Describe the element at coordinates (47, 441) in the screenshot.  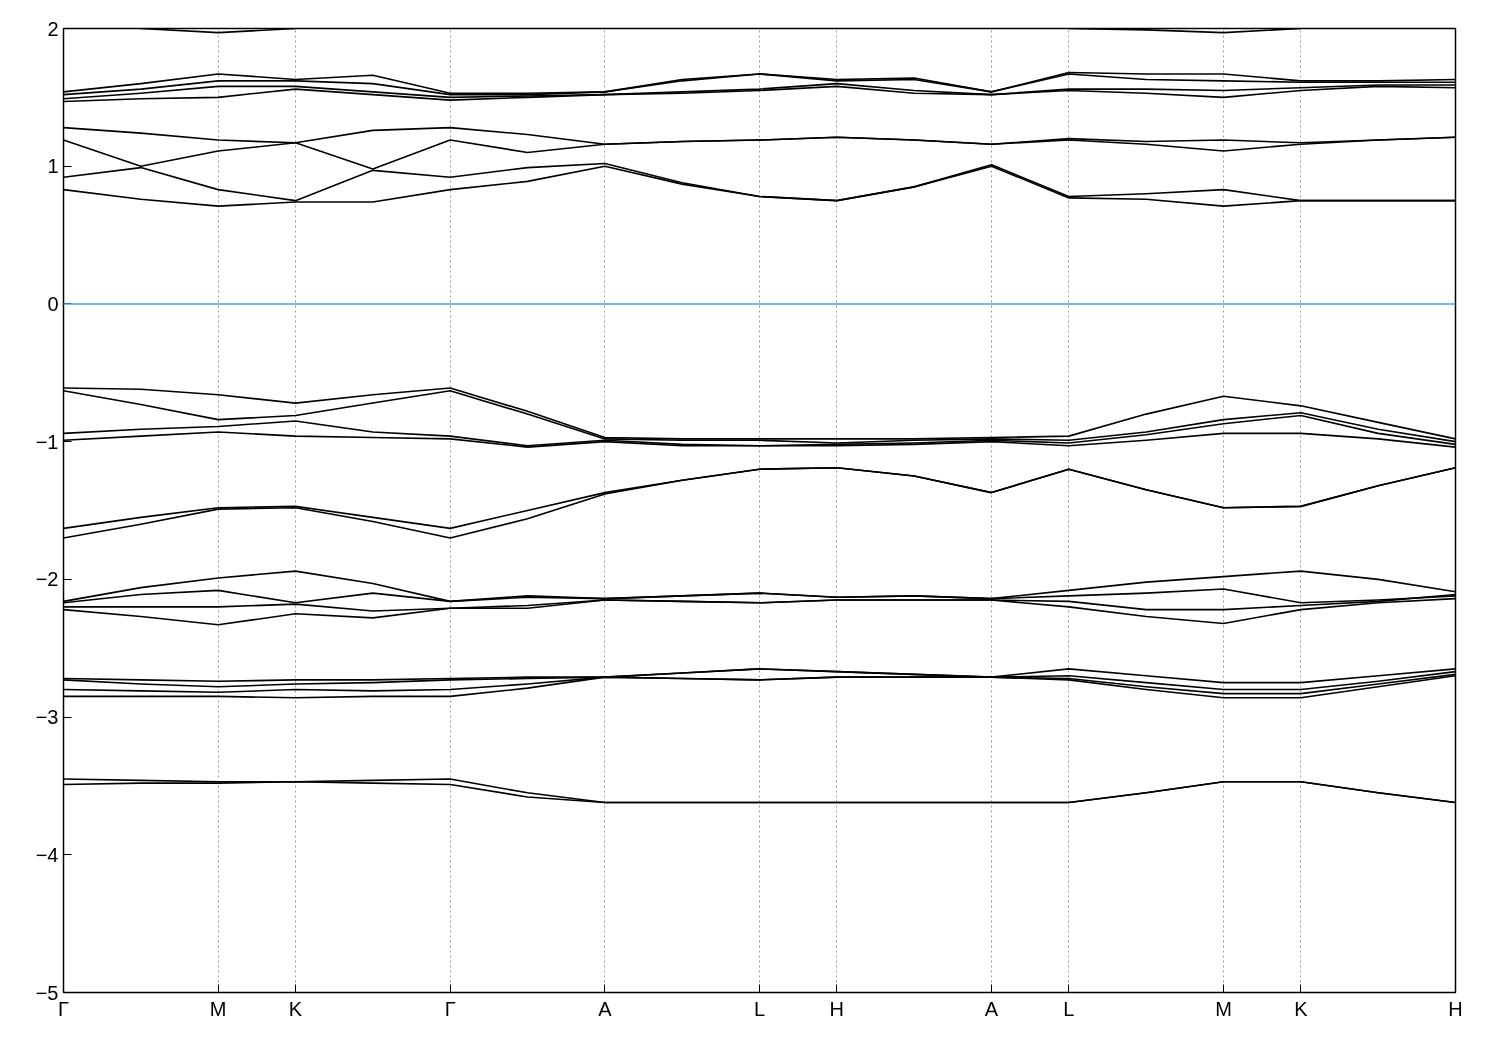
I see `y-tick-label: −1` at that location.